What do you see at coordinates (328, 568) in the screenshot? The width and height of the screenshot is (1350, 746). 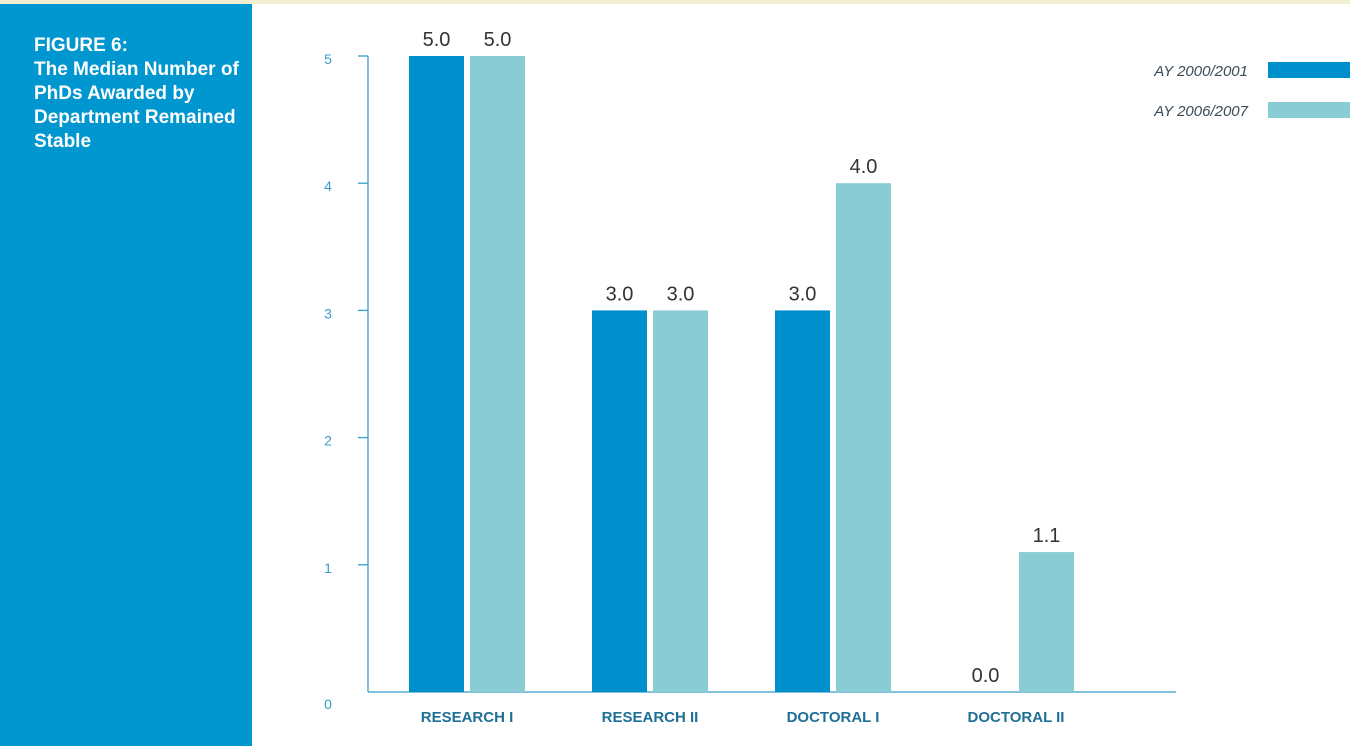 I see `y-tick-label: 1` at bounding box center [328, 568].